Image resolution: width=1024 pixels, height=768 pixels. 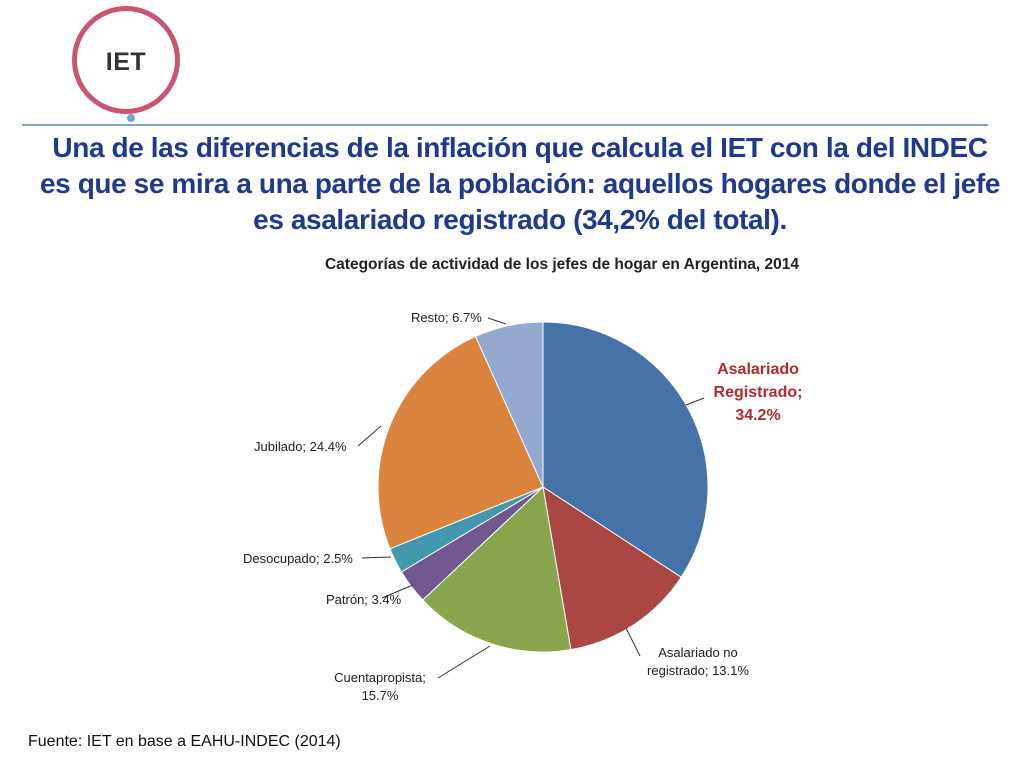 I want to click on header-divider, so click(x=505, y=125).